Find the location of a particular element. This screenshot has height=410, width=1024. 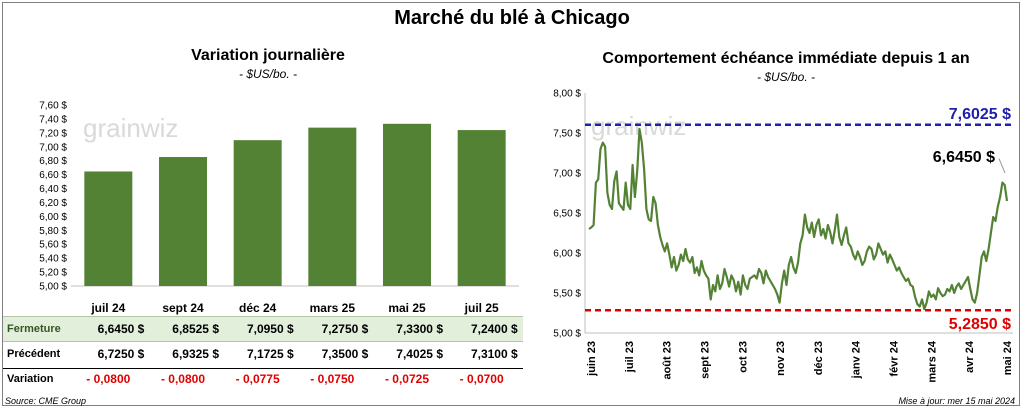

x-tick-label: janv 24 is located at coordinates (857, 359).